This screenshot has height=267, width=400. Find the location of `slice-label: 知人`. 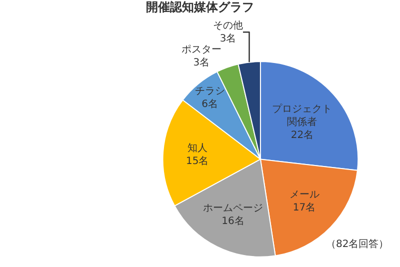

slice-label: 知人 is located at coordinates (197, 148).